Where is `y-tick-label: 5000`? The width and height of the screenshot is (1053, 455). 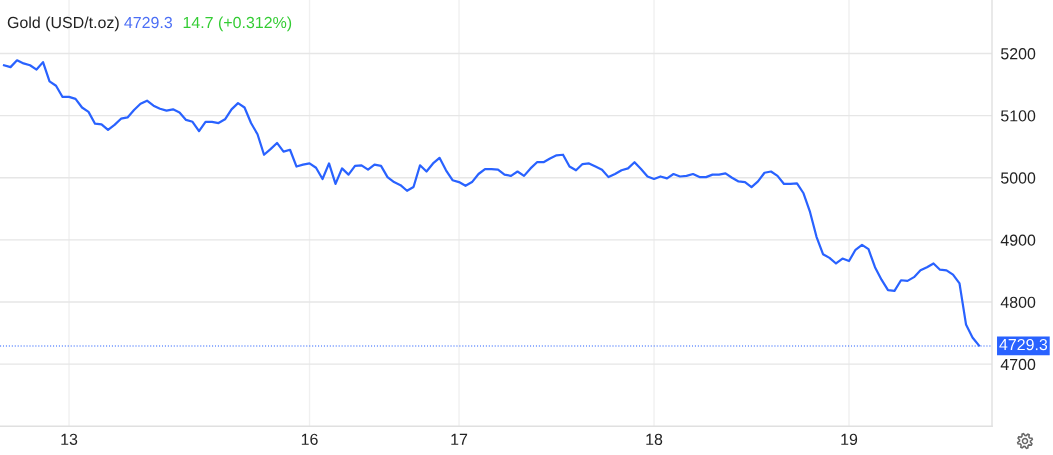 y-tick-label: 5000 is located at coordinates (1018, 178).